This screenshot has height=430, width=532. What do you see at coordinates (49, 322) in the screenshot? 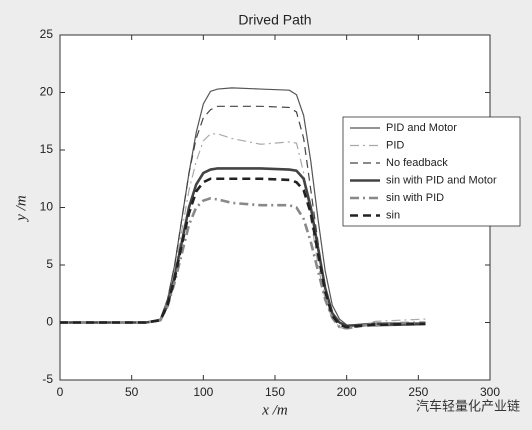
I see `y-tick-label: 0` at bounding box center [49, 322].